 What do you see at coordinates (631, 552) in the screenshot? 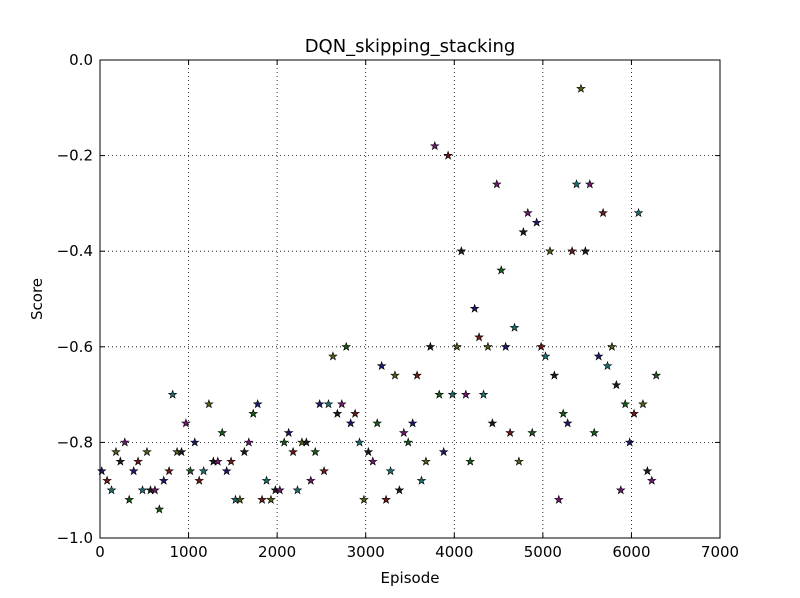
I see `x-tick-label: 6000` at bounding box center [631, 552].